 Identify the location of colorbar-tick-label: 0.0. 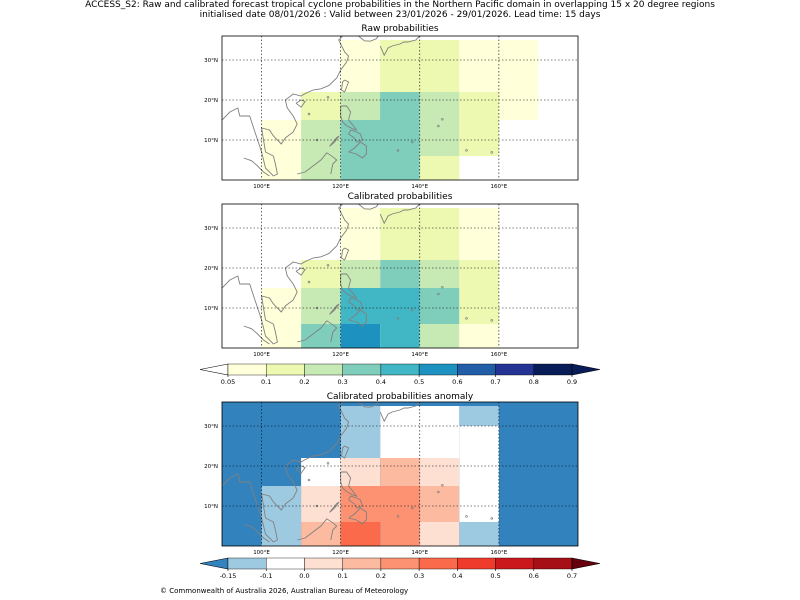
(304, 576).